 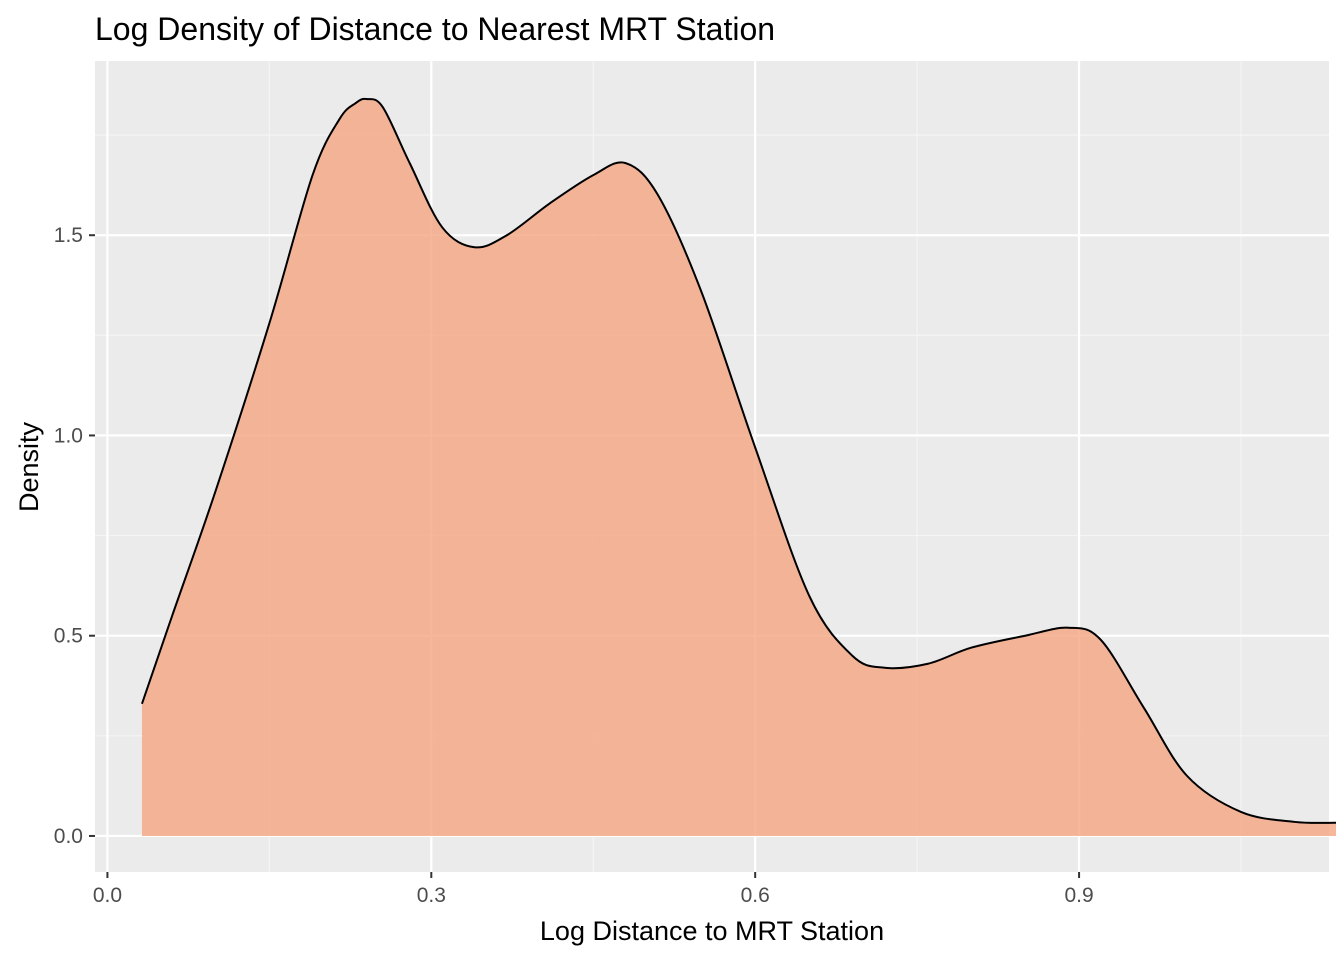 What do you see at coordinates (74, 536) in the screenshot?
I see `y-axis: 0.0 0.5 1.0 1.5` at bounding box center [74, 536].